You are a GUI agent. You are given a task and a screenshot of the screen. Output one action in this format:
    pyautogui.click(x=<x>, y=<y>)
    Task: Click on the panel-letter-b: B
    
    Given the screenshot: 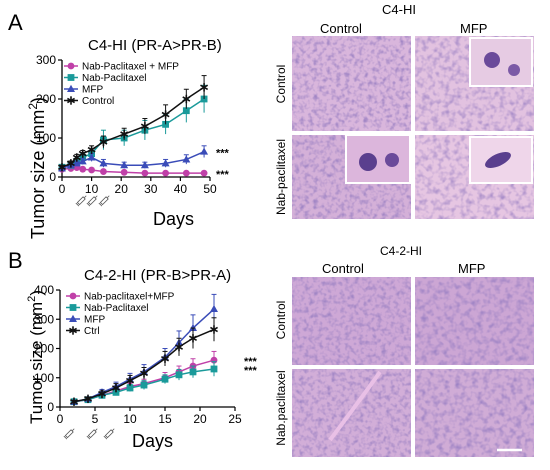 What is the action you would take?
    pyautogui.click(x=15, y=260)
    